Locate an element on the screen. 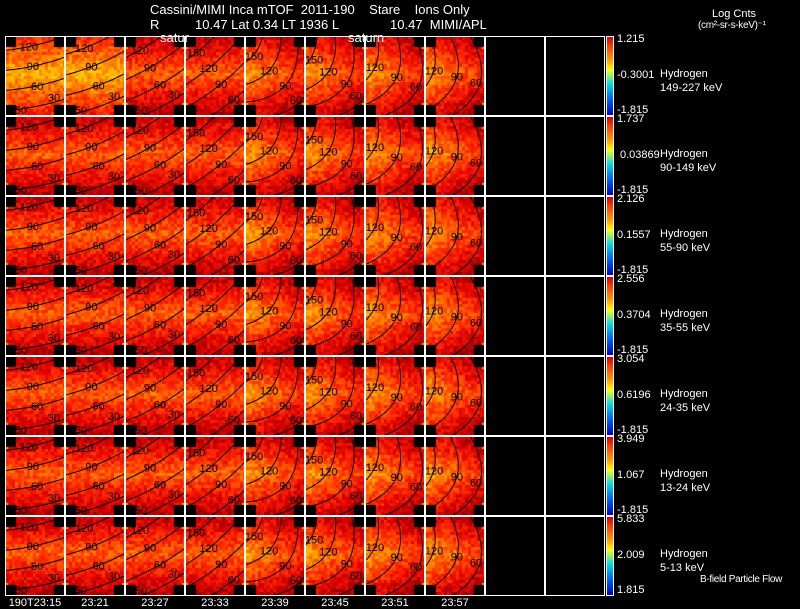 The height and width of the screenshot is (609, 800). colorbar-max-label: 3.054 is located at coordinates (631, 359).